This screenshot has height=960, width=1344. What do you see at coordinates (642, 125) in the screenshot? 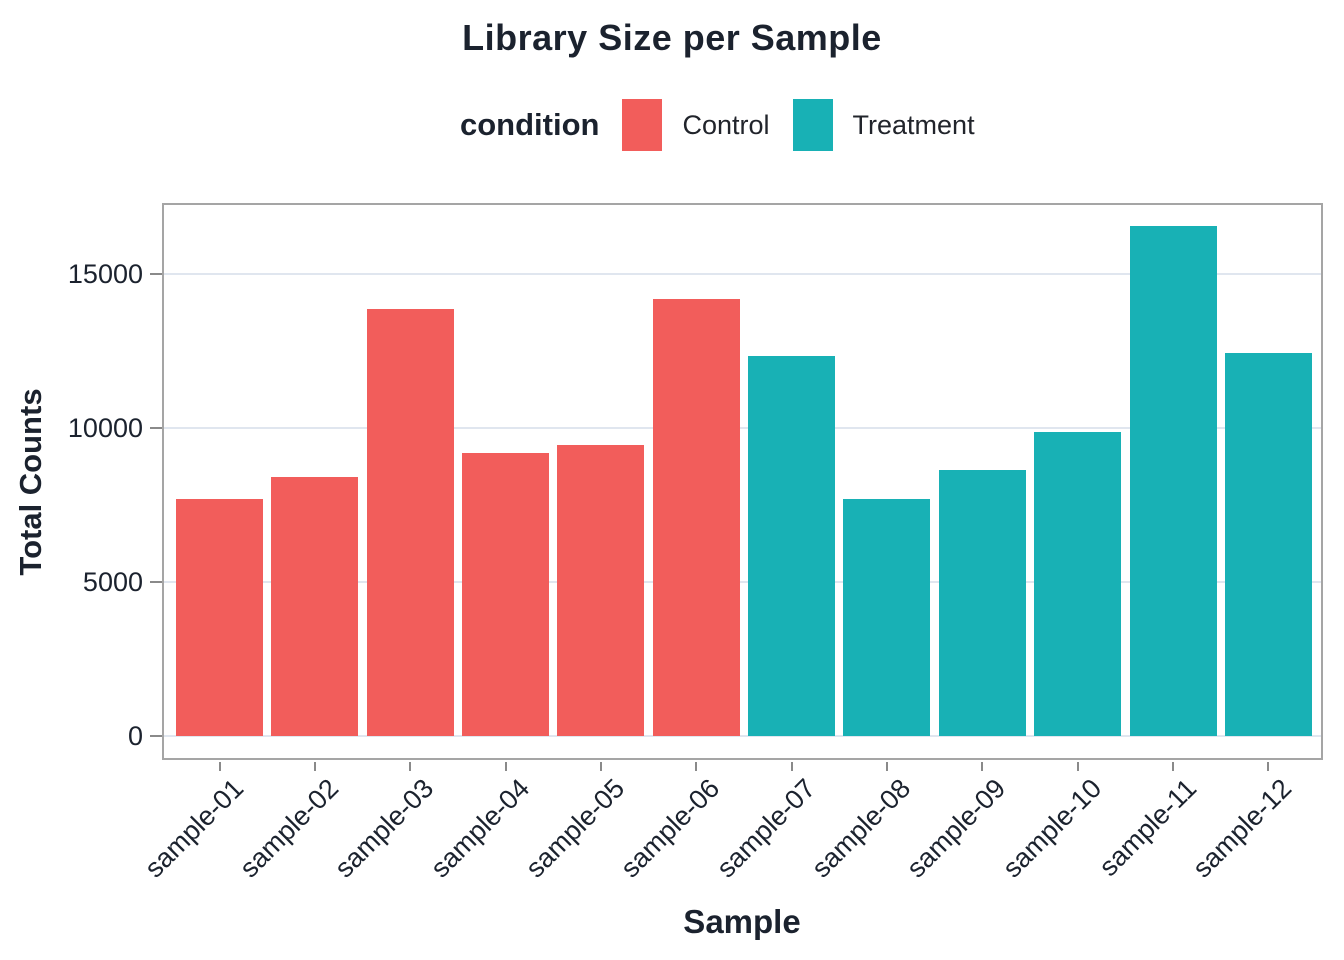
I see `legend-swatch-control` at bounding box center [642, 125].